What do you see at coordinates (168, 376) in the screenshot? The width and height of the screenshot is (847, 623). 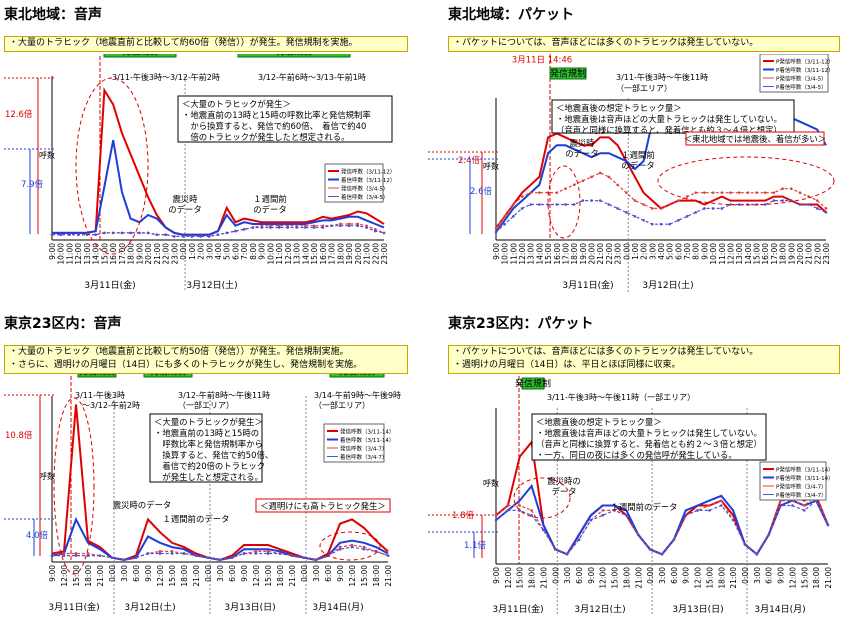 I see `regulation-label: 発信規制` at bounding box center [168, 376].